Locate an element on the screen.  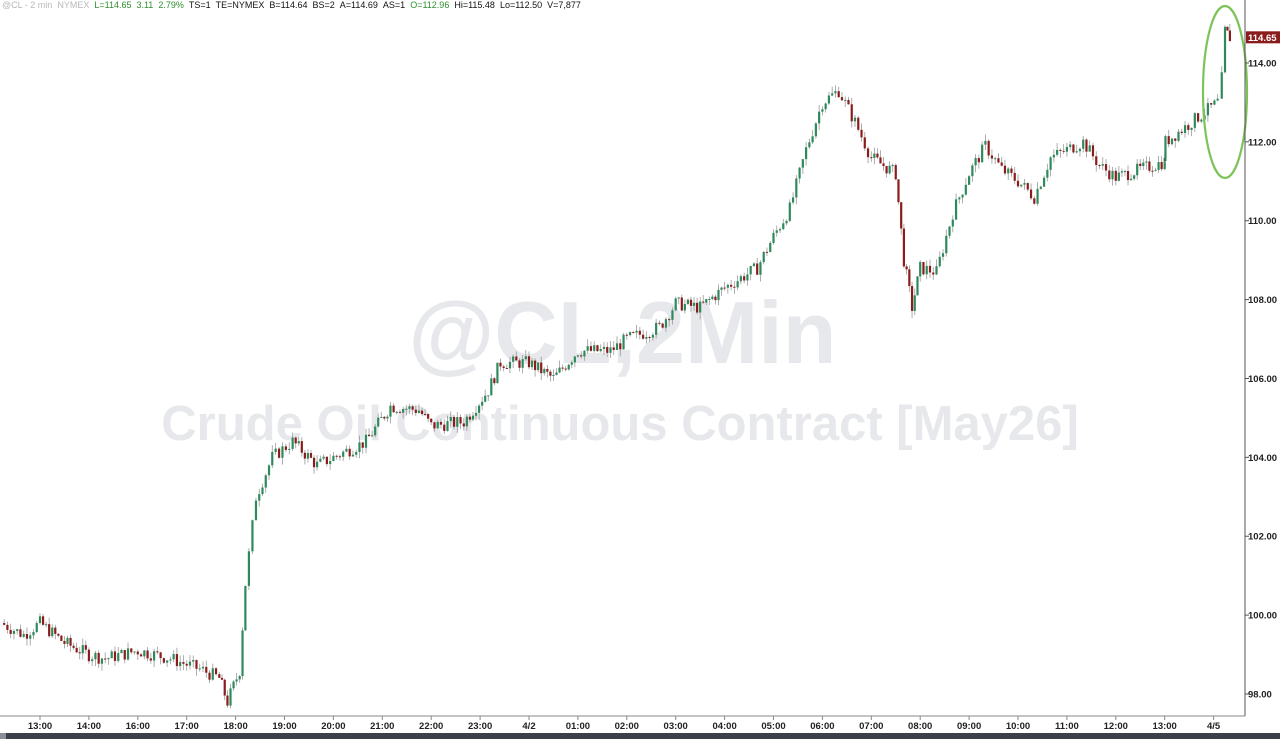
watermark-symbol: @CL,2Min is located at coordinates (622, 332).